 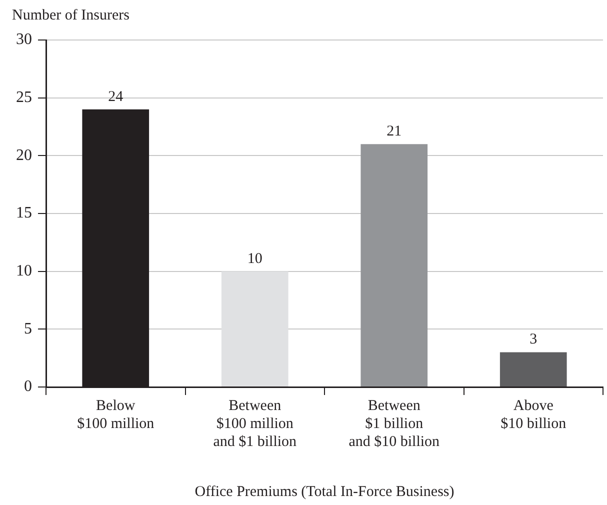 What do you see at coordinates (28, 329) in the screenshot?
I see `y-tick-label: 5` at bounding box center [28, 329].